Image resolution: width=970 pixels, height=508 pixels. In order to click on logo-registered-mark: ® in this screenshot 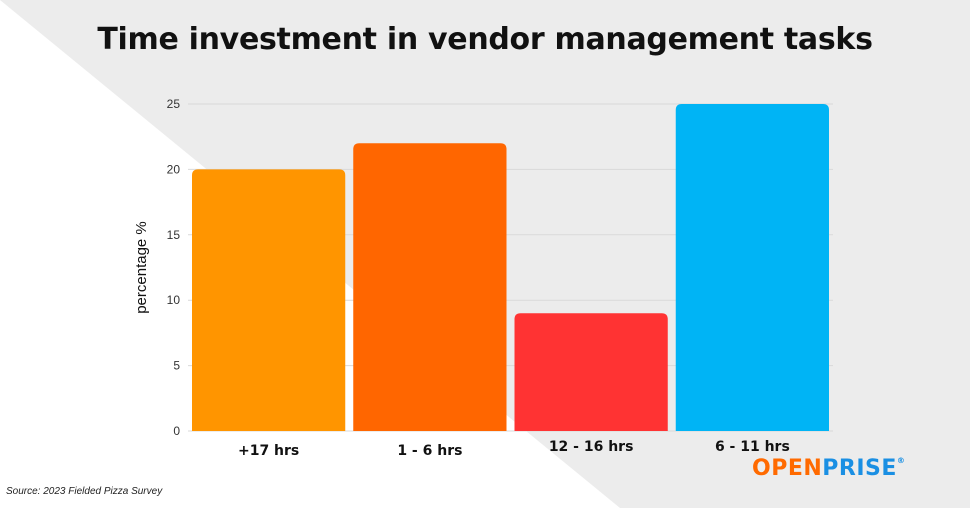, I will do `click(901, 460)`.